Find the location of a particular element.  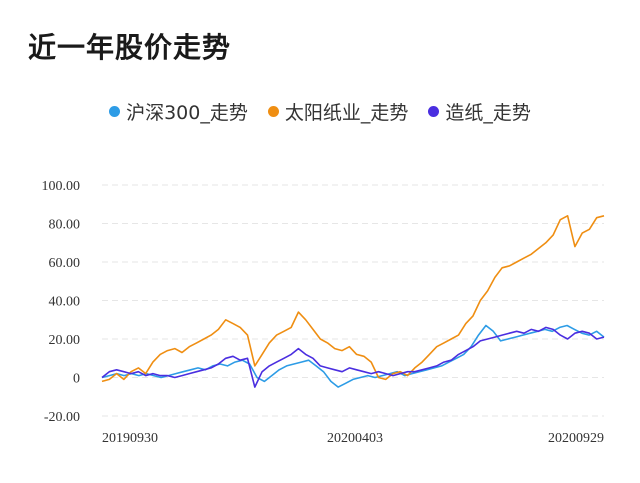

y-tick-label: 0 is located at coordinates (76, 379).